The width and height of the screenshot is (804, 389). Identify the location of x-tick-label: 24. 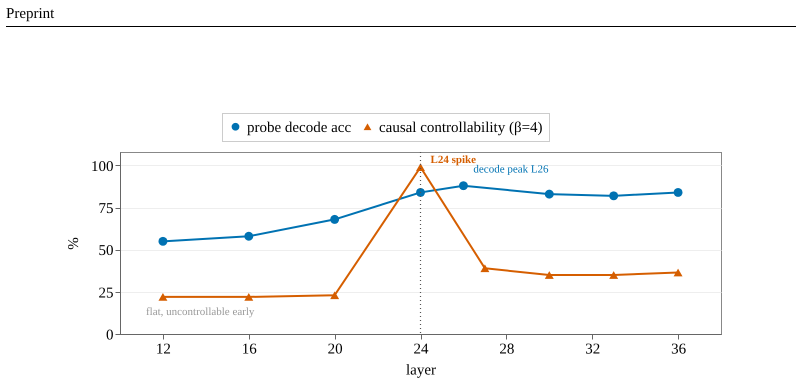
(421, 350).